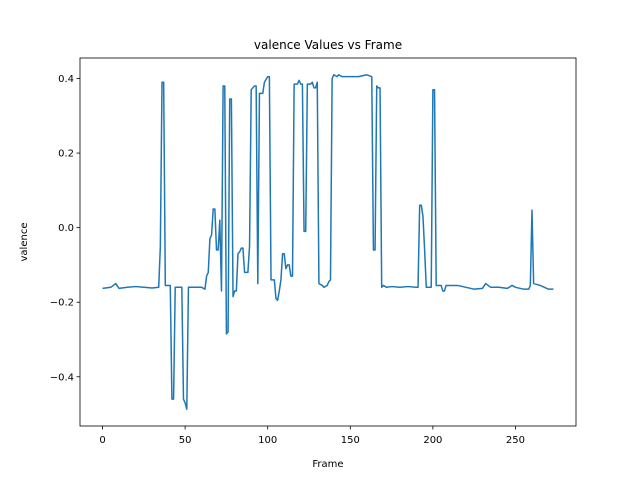 The image size is (640, 480). Describe the element at coordinates (432, 440) in the screenshot. I see `x-tick-label: 200` at that location.